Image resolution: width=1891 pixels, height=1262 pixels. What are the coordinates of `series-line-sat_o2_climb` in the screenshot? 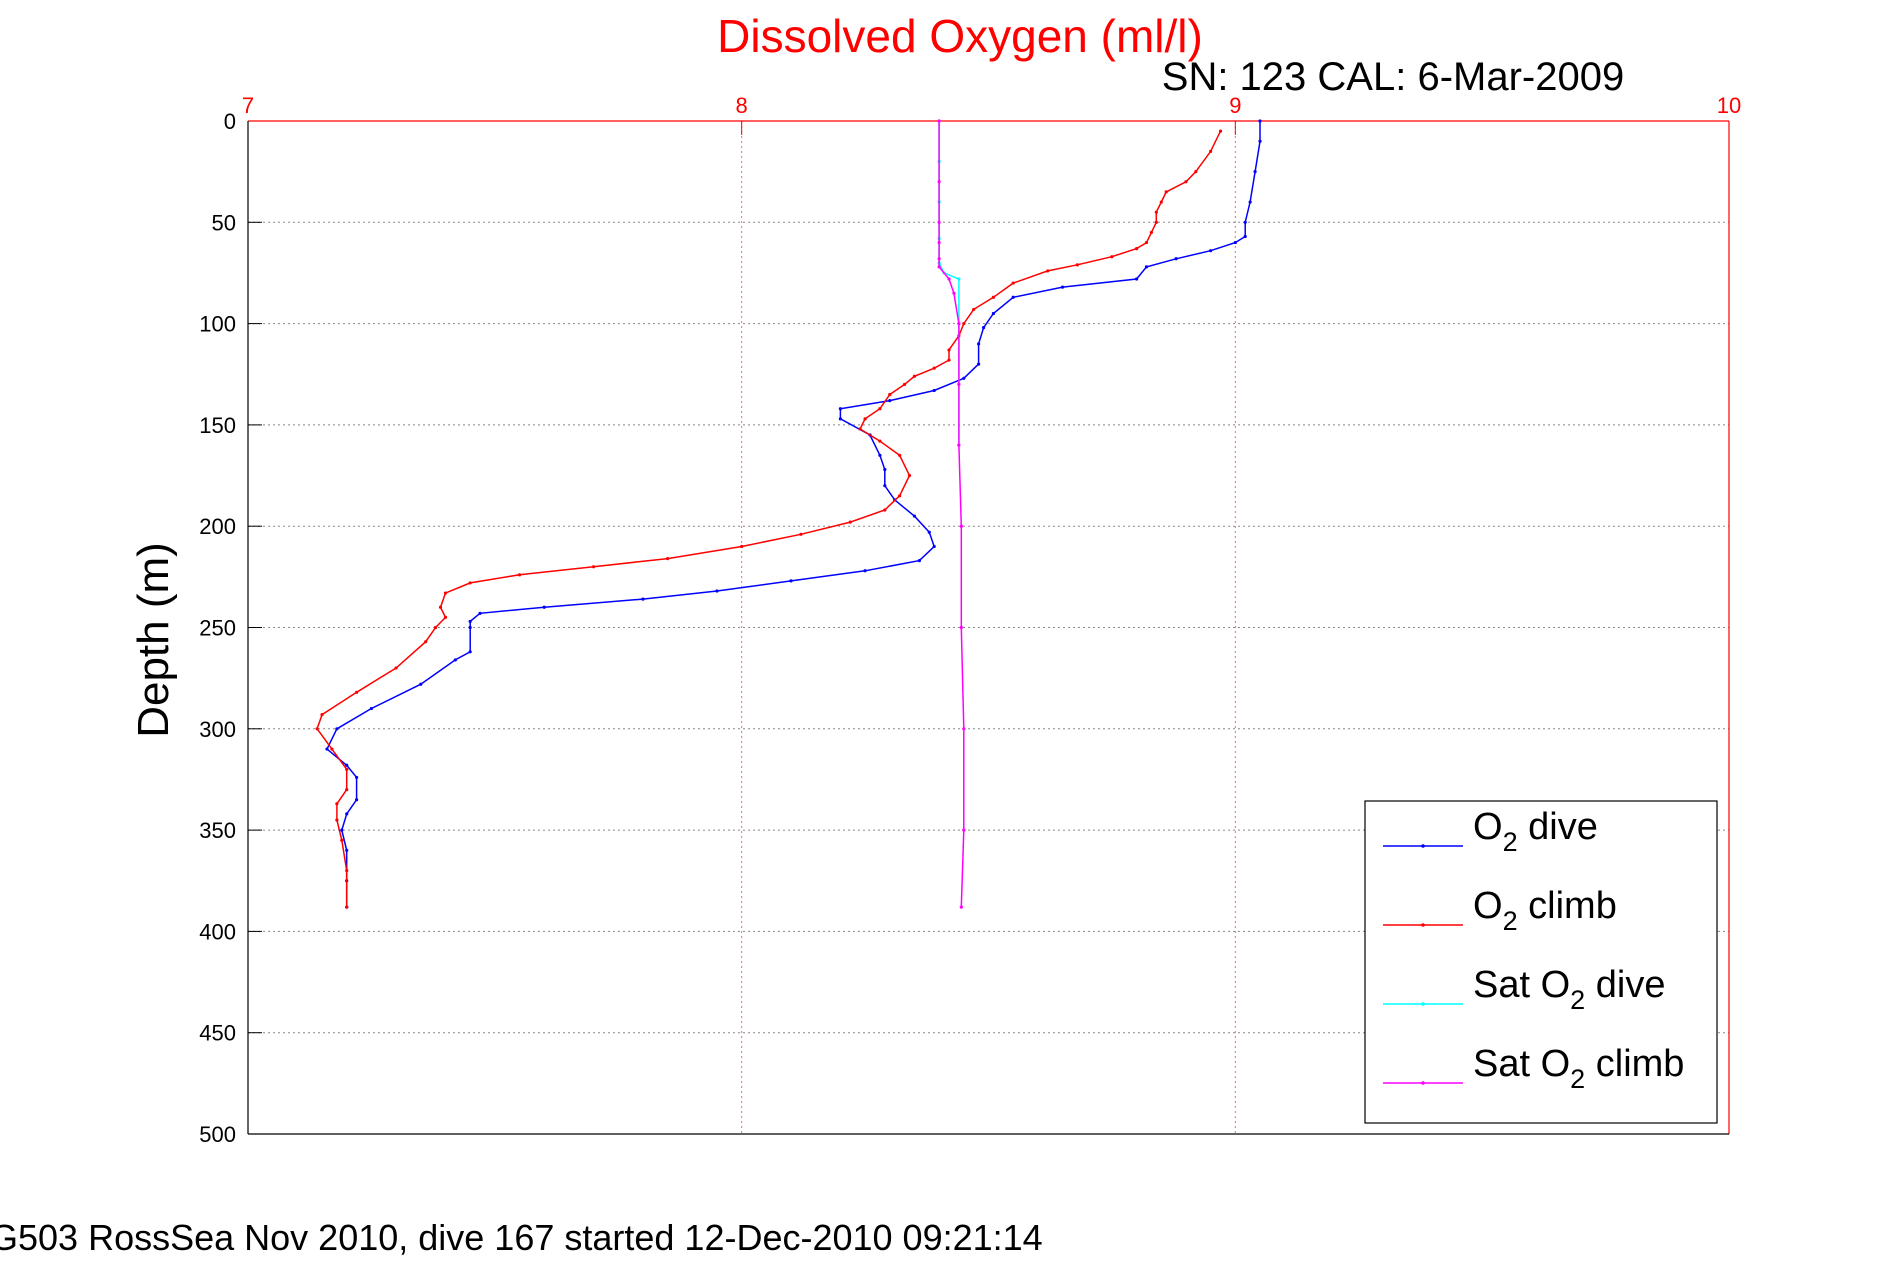 It's located at (951, 514).